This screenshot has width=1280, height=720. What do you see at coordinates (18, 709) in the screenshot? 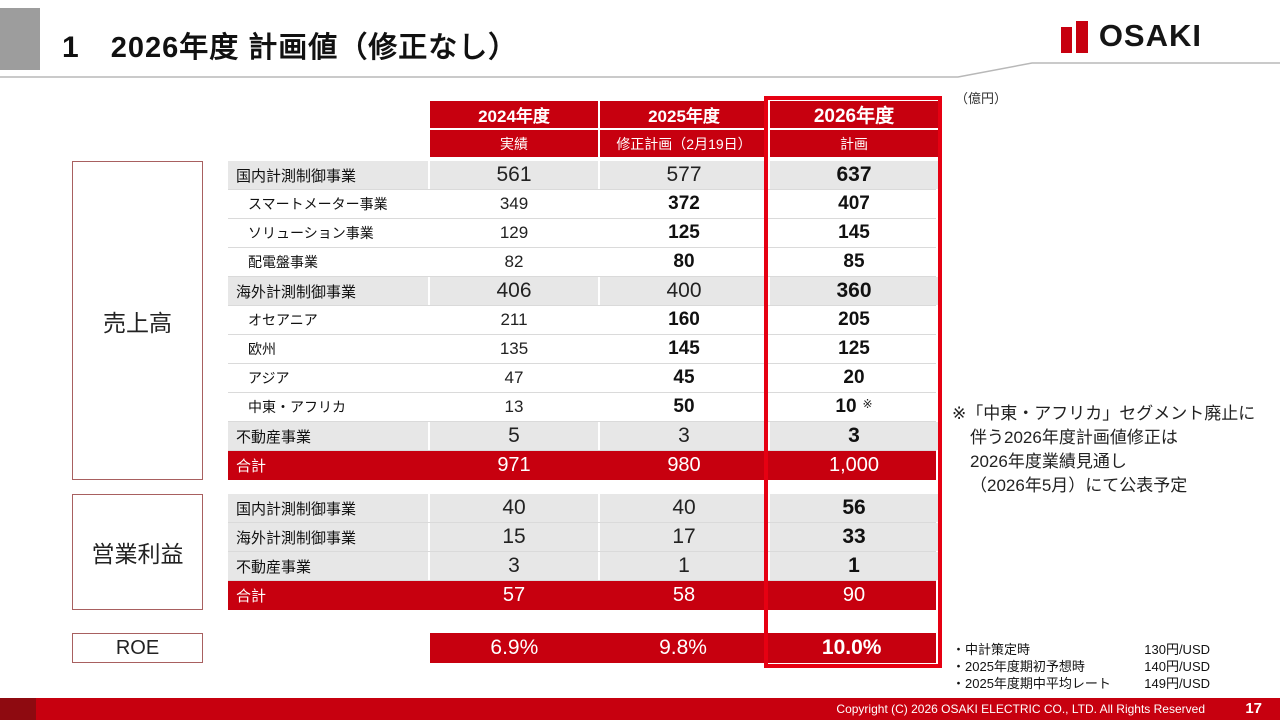
I see `footer-accent-block` at bounding box center [18, 709].